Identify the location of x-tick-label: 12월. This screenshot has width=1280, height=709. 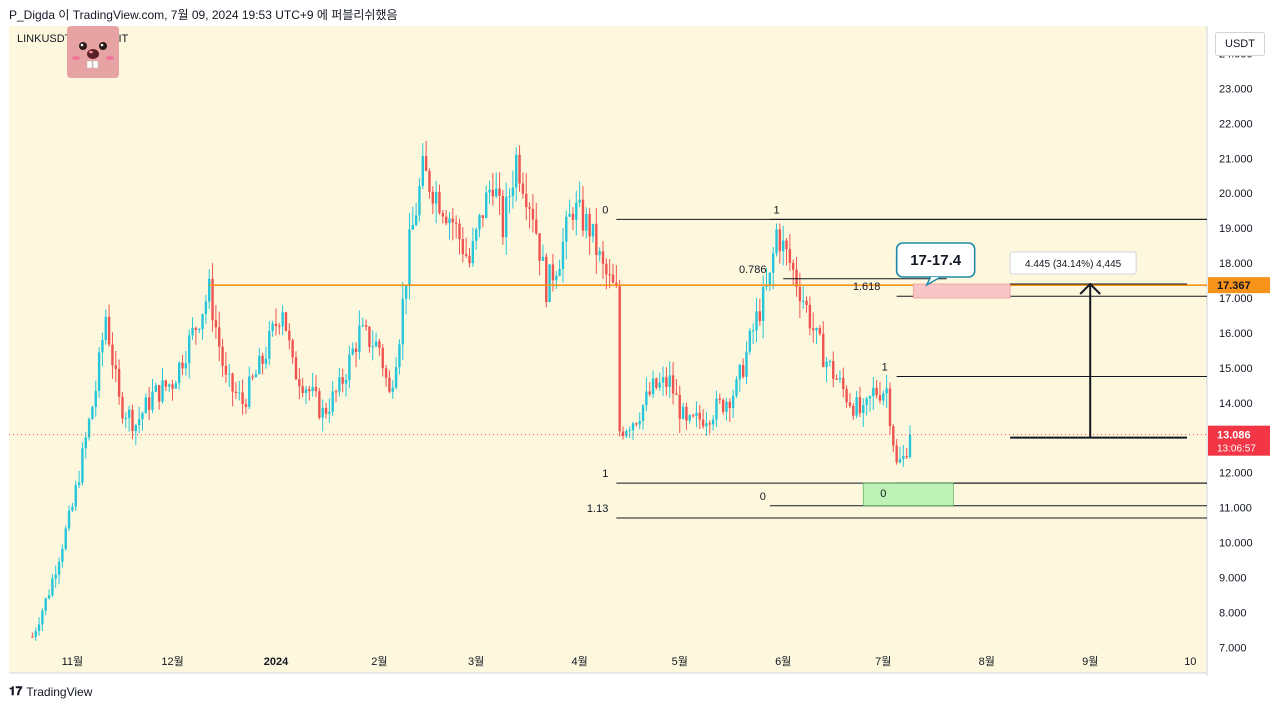
(172, 661).